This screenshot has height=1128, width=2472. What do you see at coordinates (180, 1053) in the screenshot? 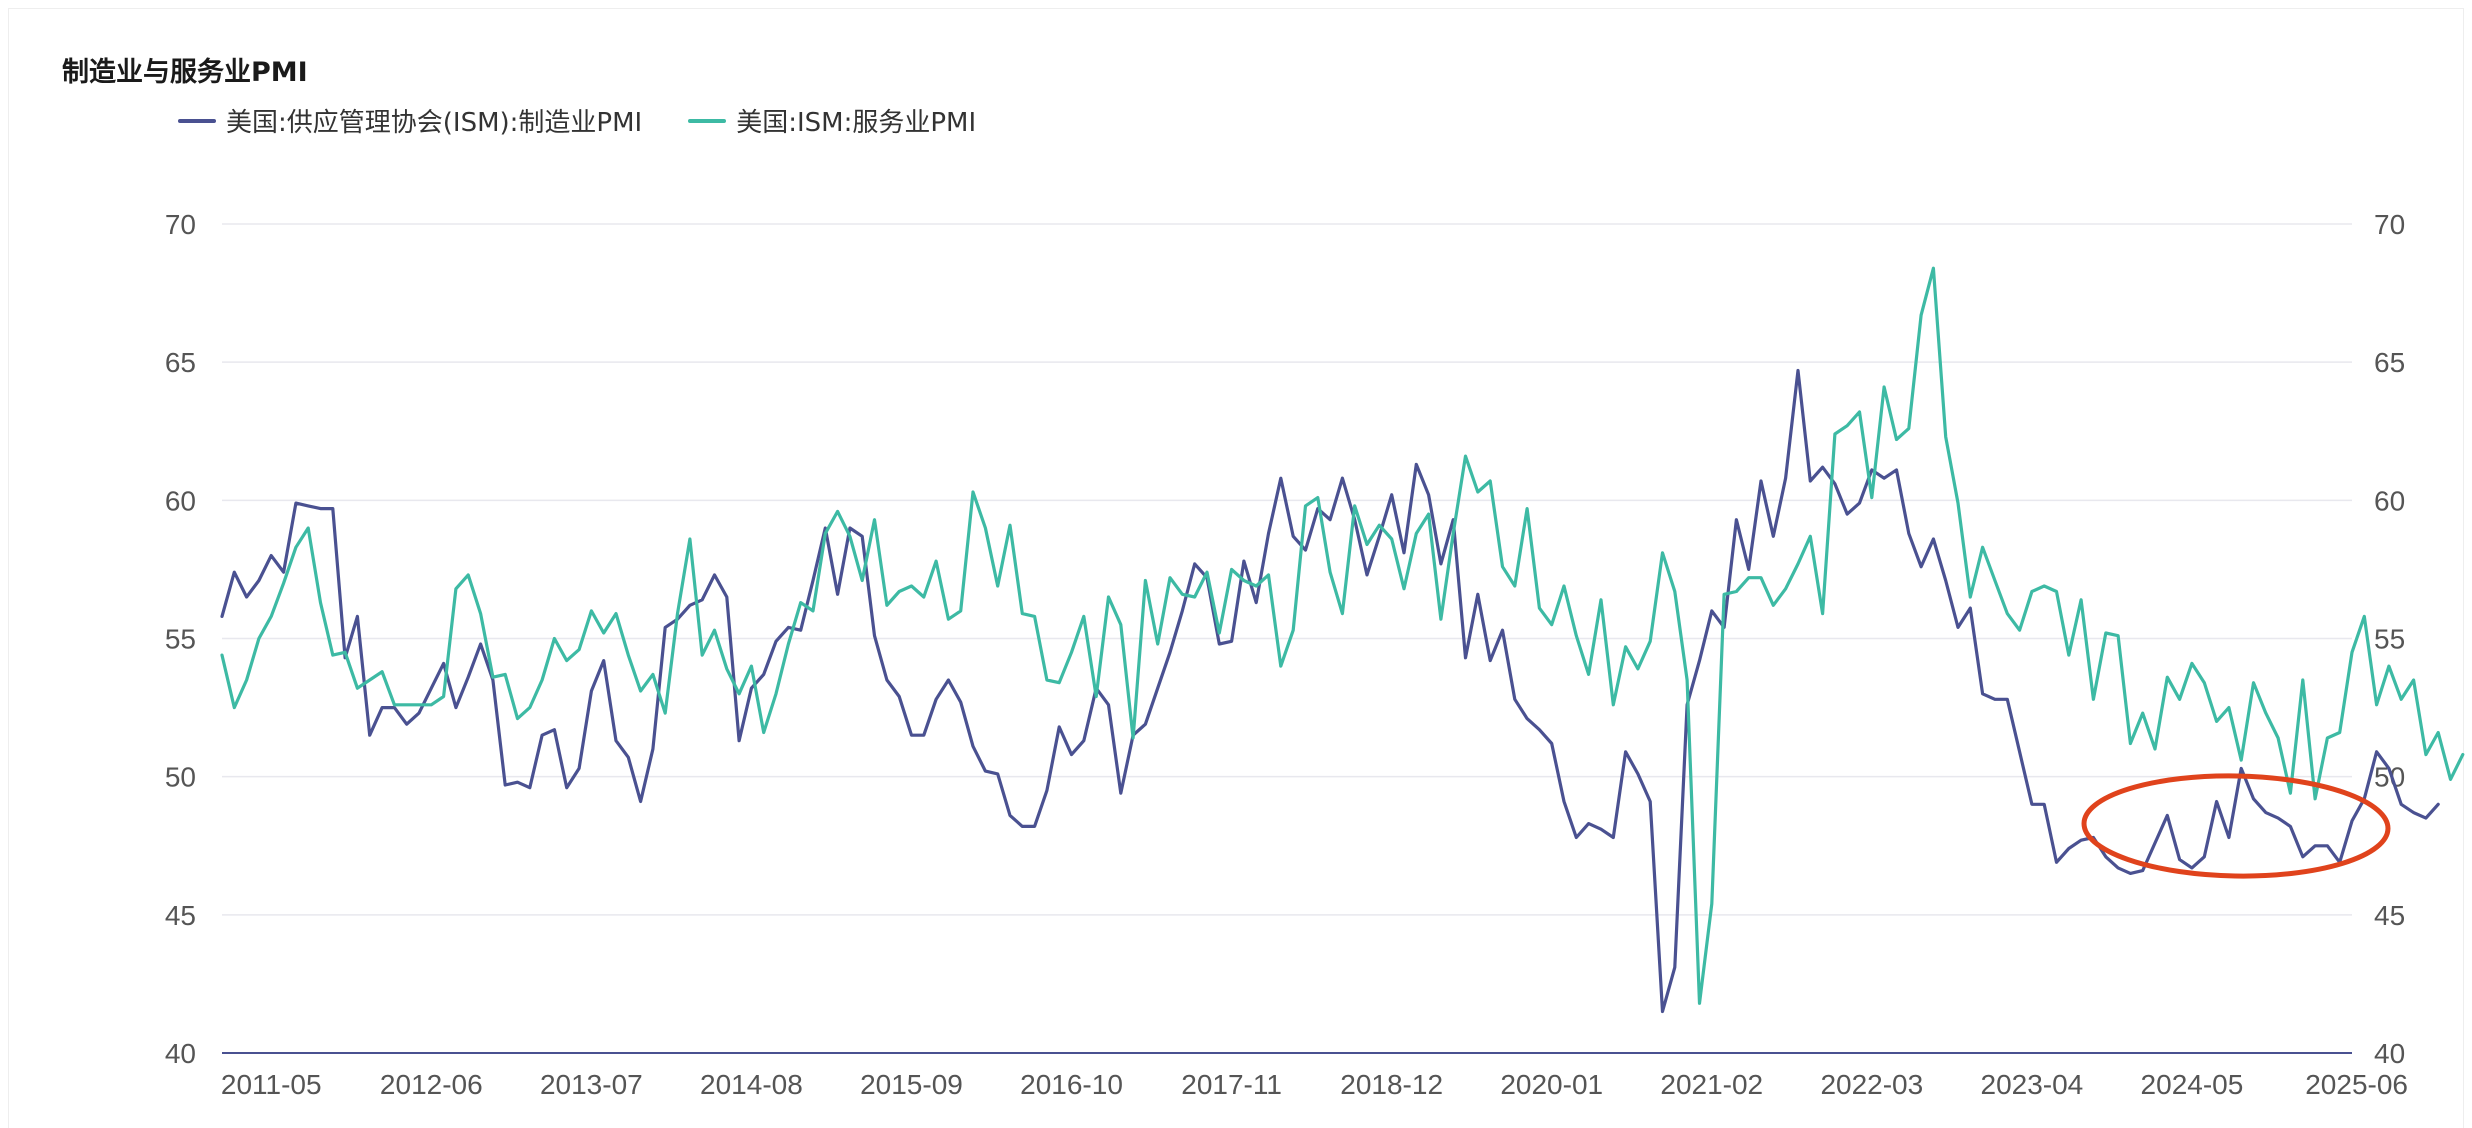
I see `y-tick-label-left-40: 40` at bounding box center [180, 1053].